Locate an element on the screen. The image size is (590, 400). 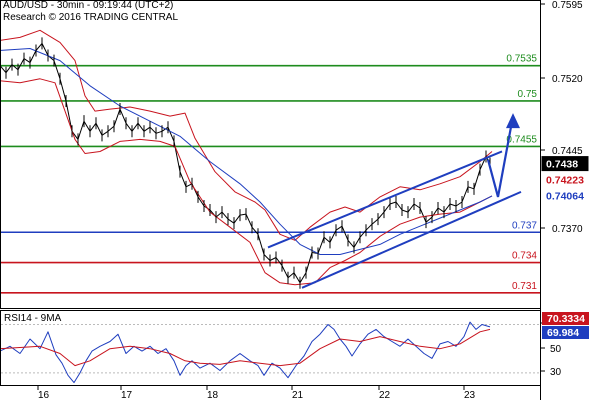
date-tick-label: 21 is located at coordinates (298, 395).